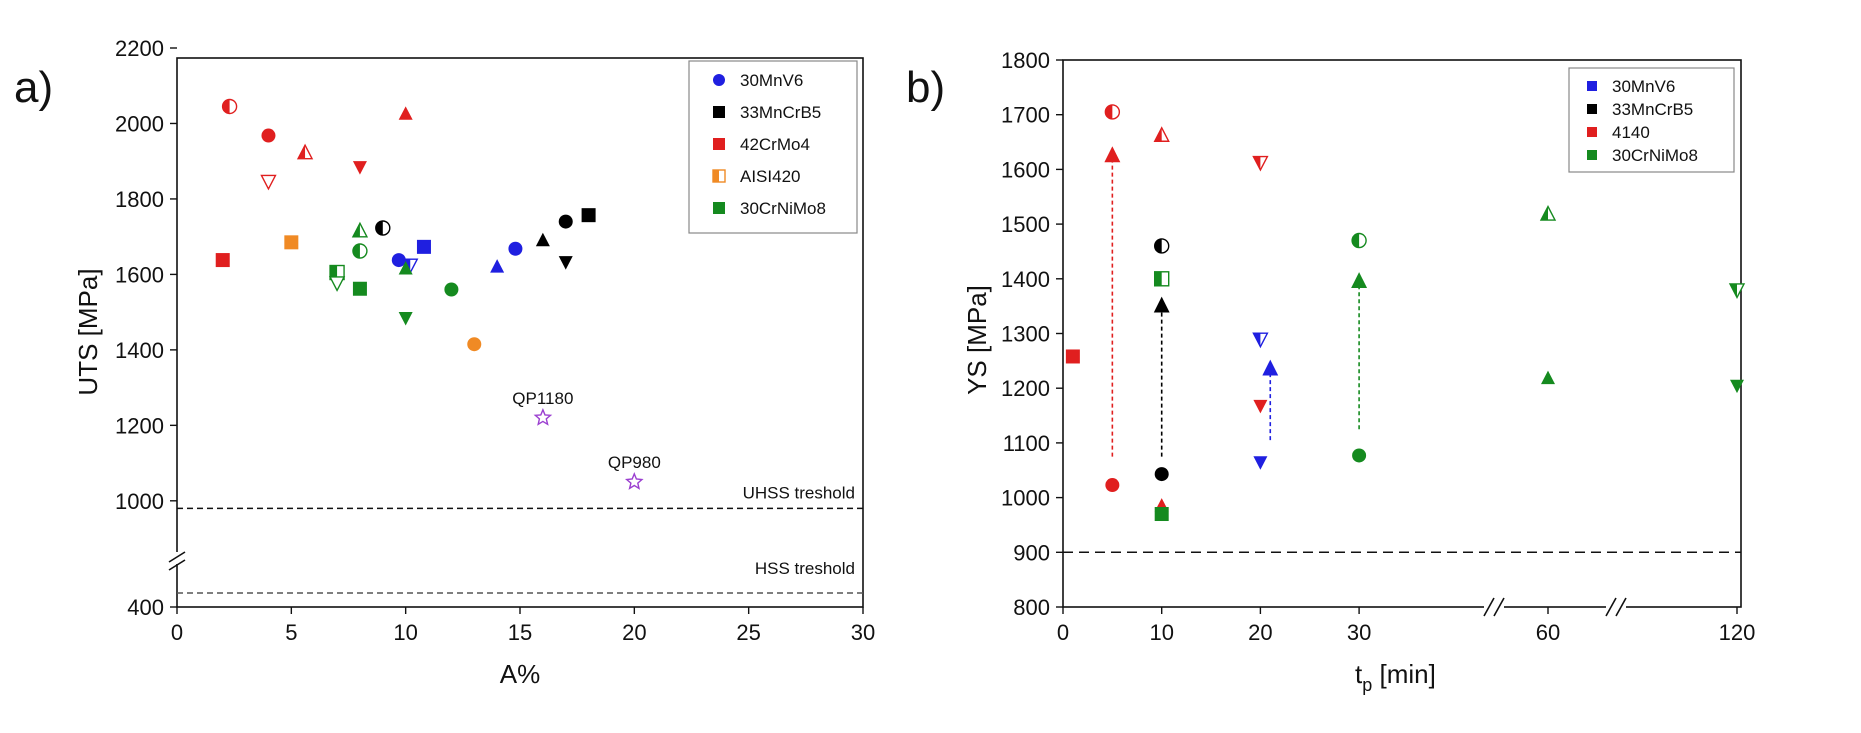  Describe the element at coordinates (1025, 224) in the screenshot. I see `panel-b-y-tick-label: 1500` at that location.